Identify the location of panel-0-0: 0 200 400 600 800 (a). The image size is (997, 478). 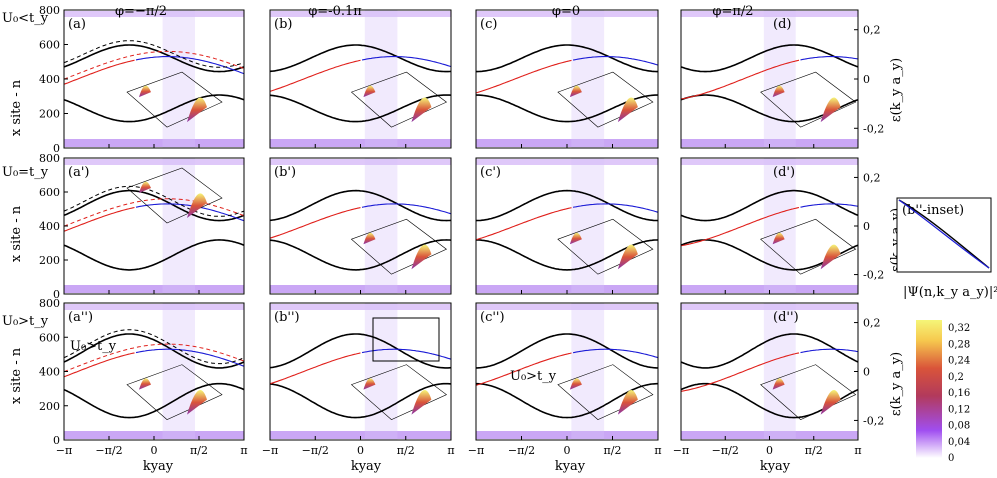
(142, 79).